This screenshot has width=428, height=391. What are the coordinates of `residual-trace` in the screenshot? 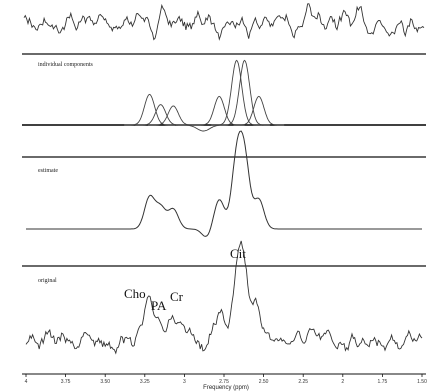 It's located at (224, 22).